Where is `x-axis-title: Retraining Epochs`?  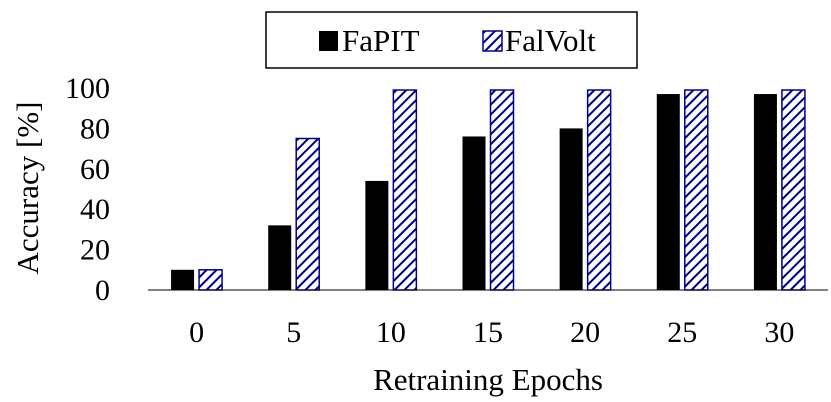
x-axis-title: Retraining Epochs is located at coordinates (488, 379).